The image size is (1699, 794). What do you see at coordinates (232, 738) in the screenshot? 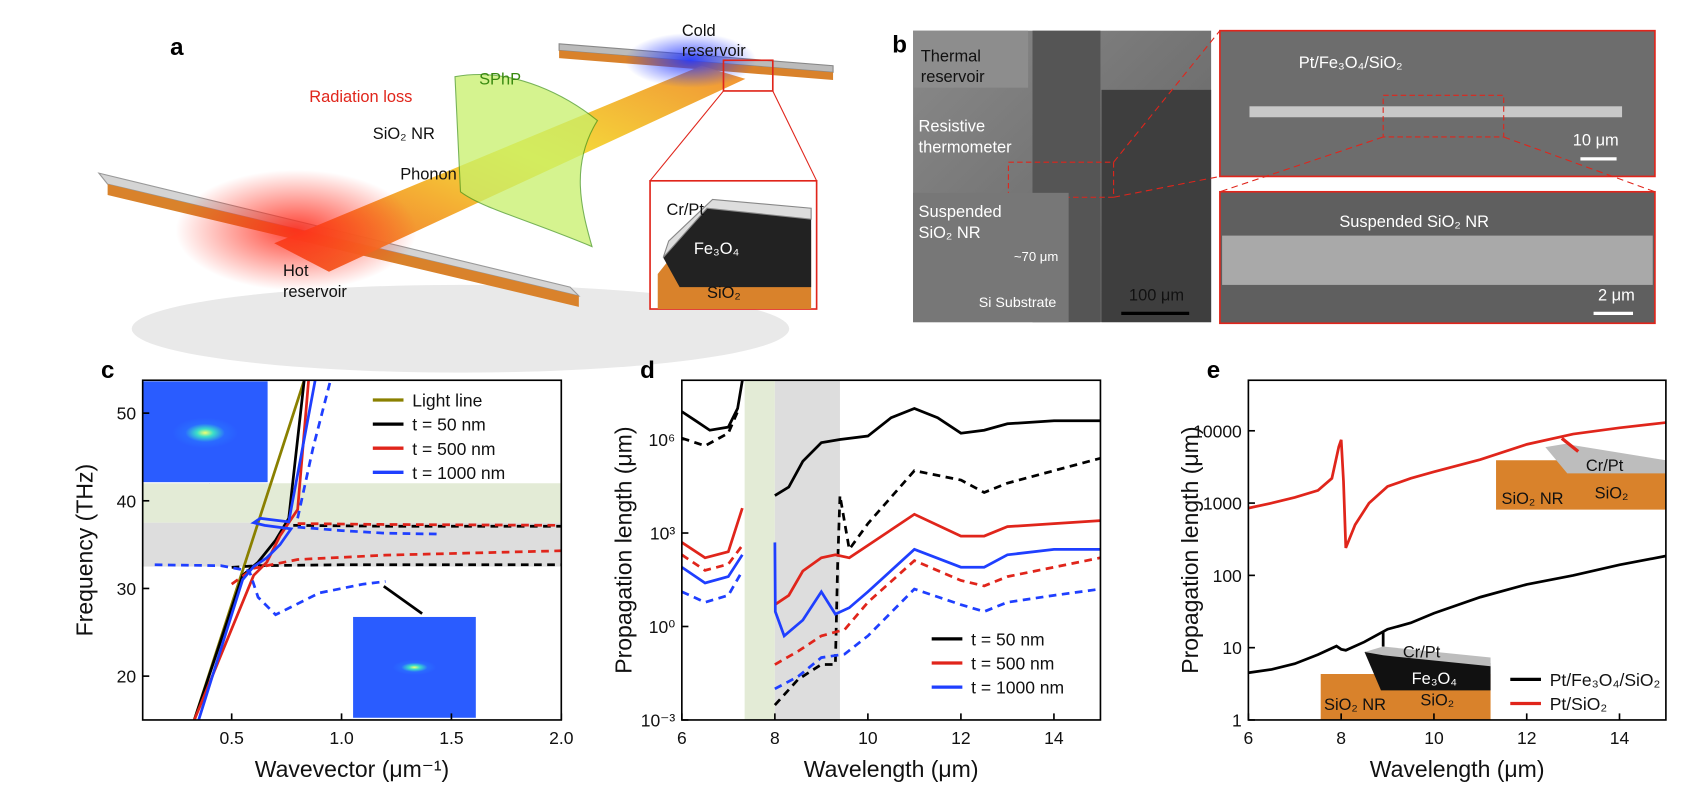
I see `x-tick-label: 0.5` at bounding box center [232, 738].